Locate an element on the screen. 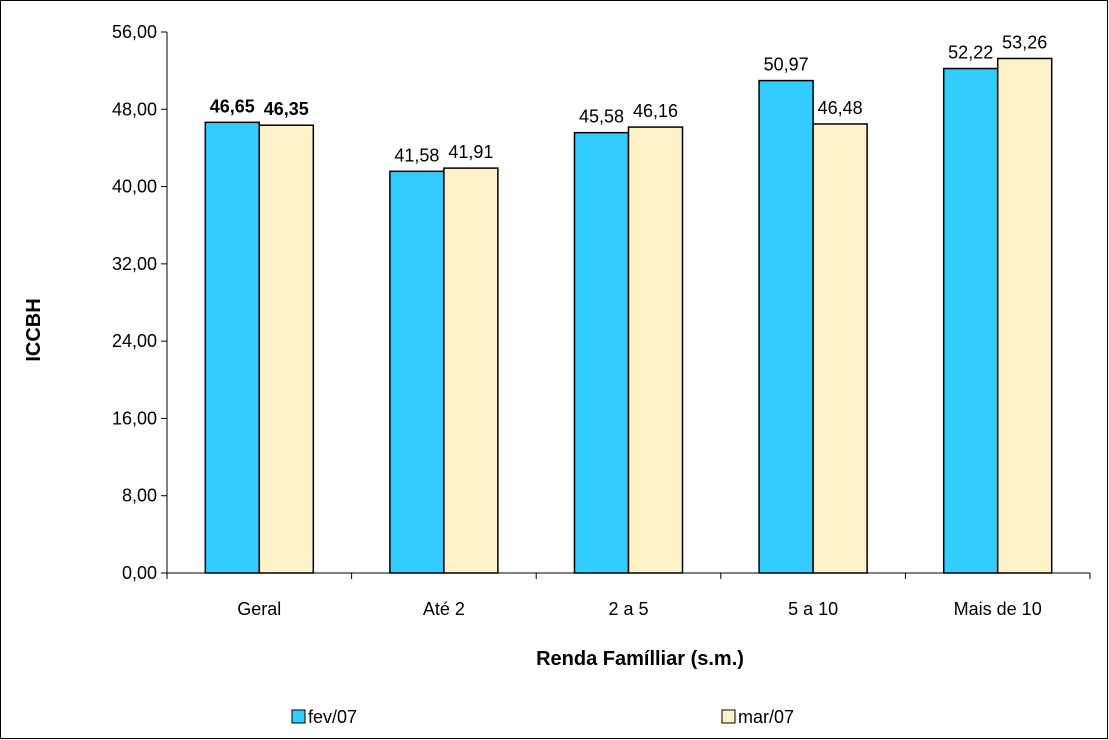 Image resolution: width=1109 pixels, height=740 pixels. x-axis-categories: Geral Até 2 2 a 5 5 a 10 Mais de 10 is located at coordinates (639, 609).